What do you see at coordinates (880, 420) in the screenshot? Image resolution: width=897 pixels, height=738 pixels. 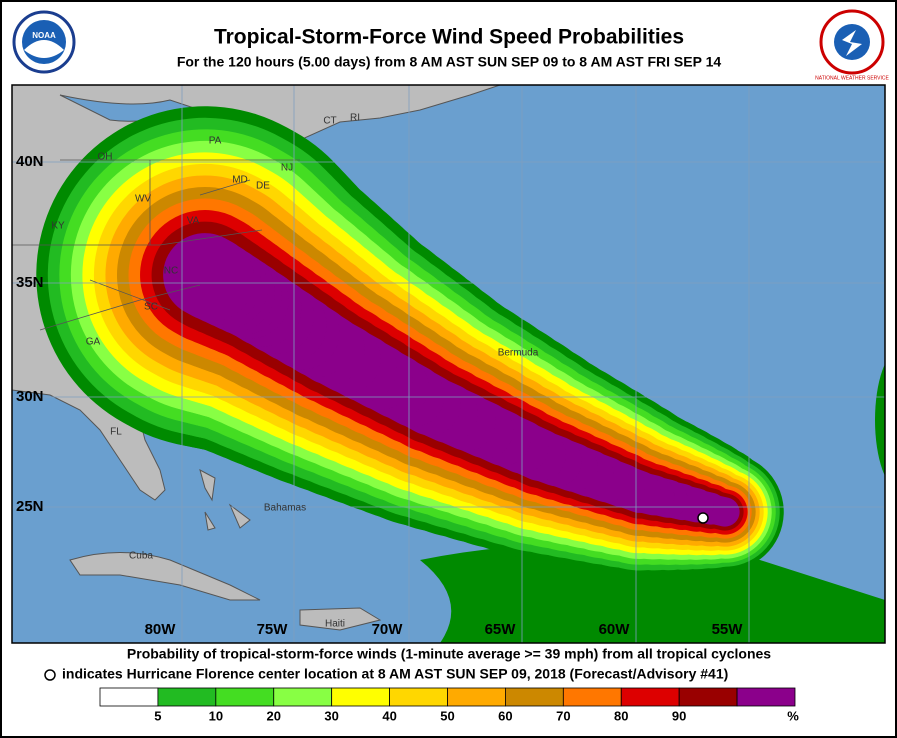 I see `east-blob` at bounding box center [880, 420].